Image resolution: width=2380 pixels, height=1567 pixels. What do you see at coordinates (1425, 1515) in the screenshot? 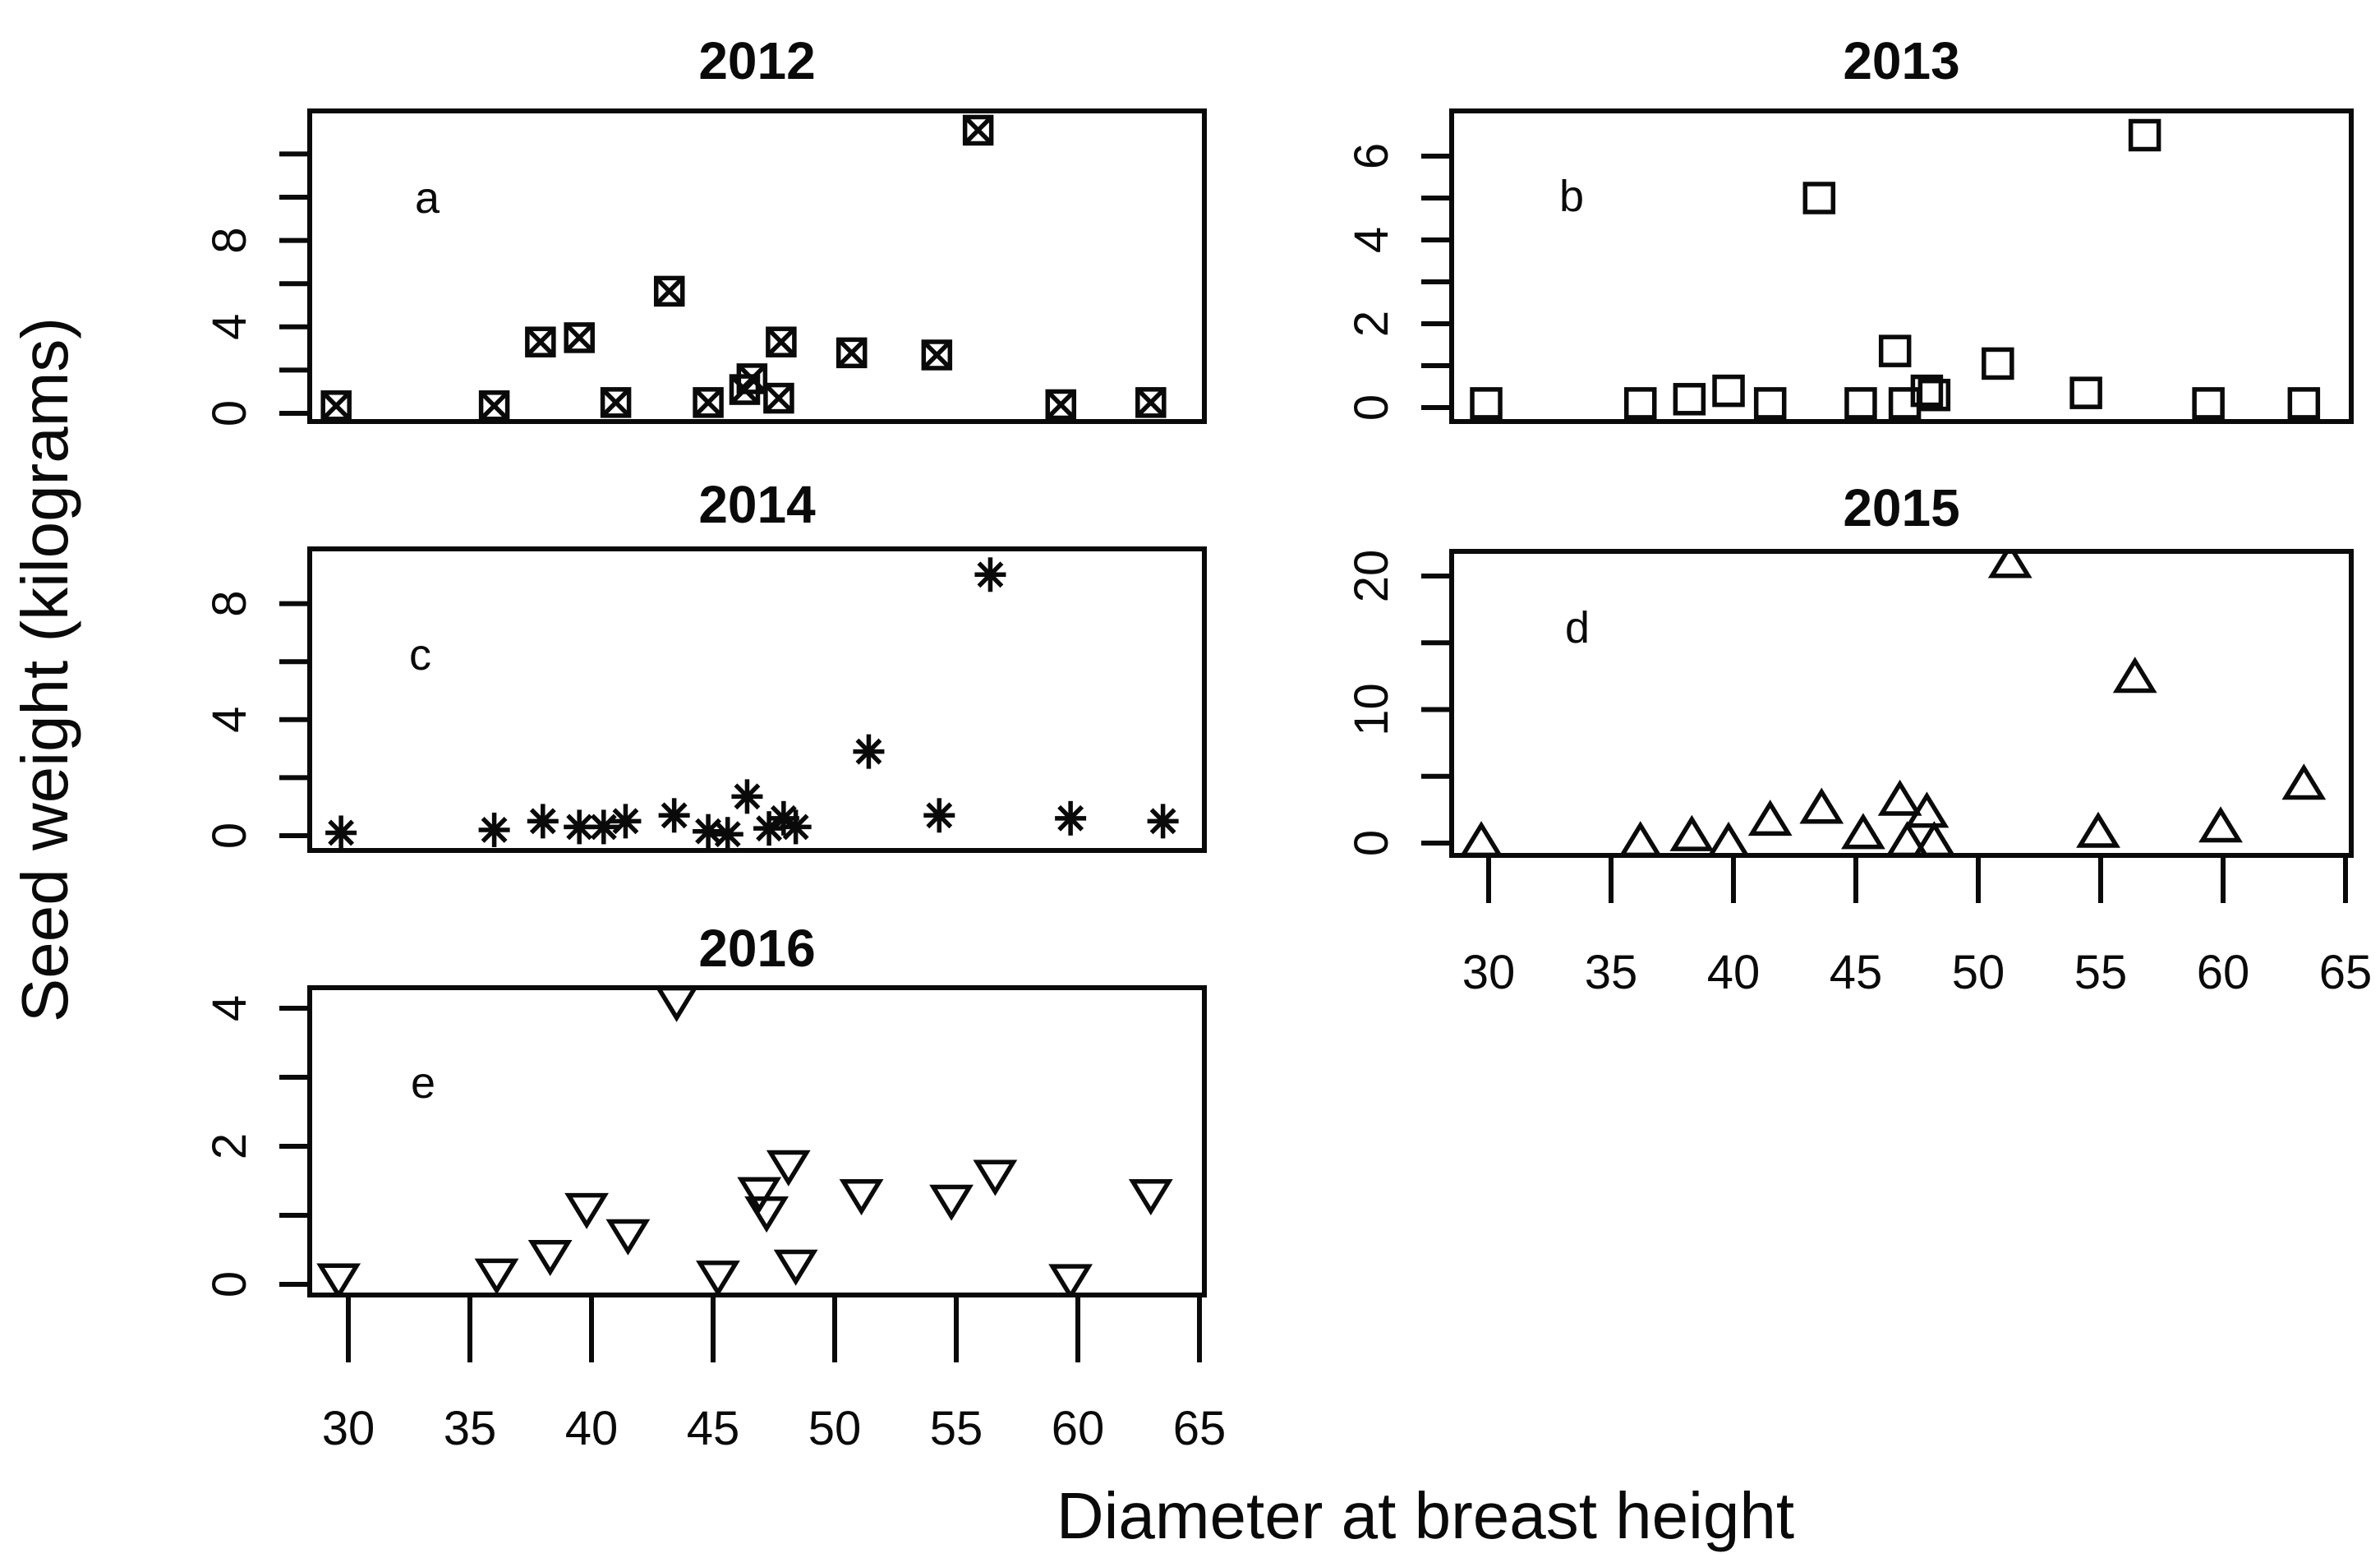
I see `x-axis-label: Diameter at breast height` at bounding box center [1425, 1515].